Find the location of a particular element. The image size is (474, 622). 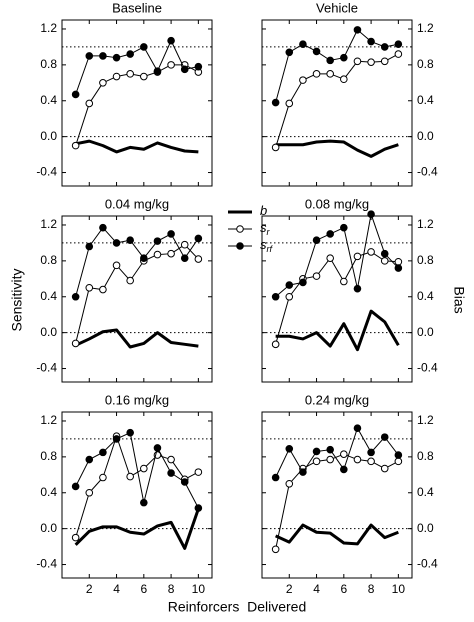

panel-title: 0.24 mg/kg is located at coordinates (337, 399).